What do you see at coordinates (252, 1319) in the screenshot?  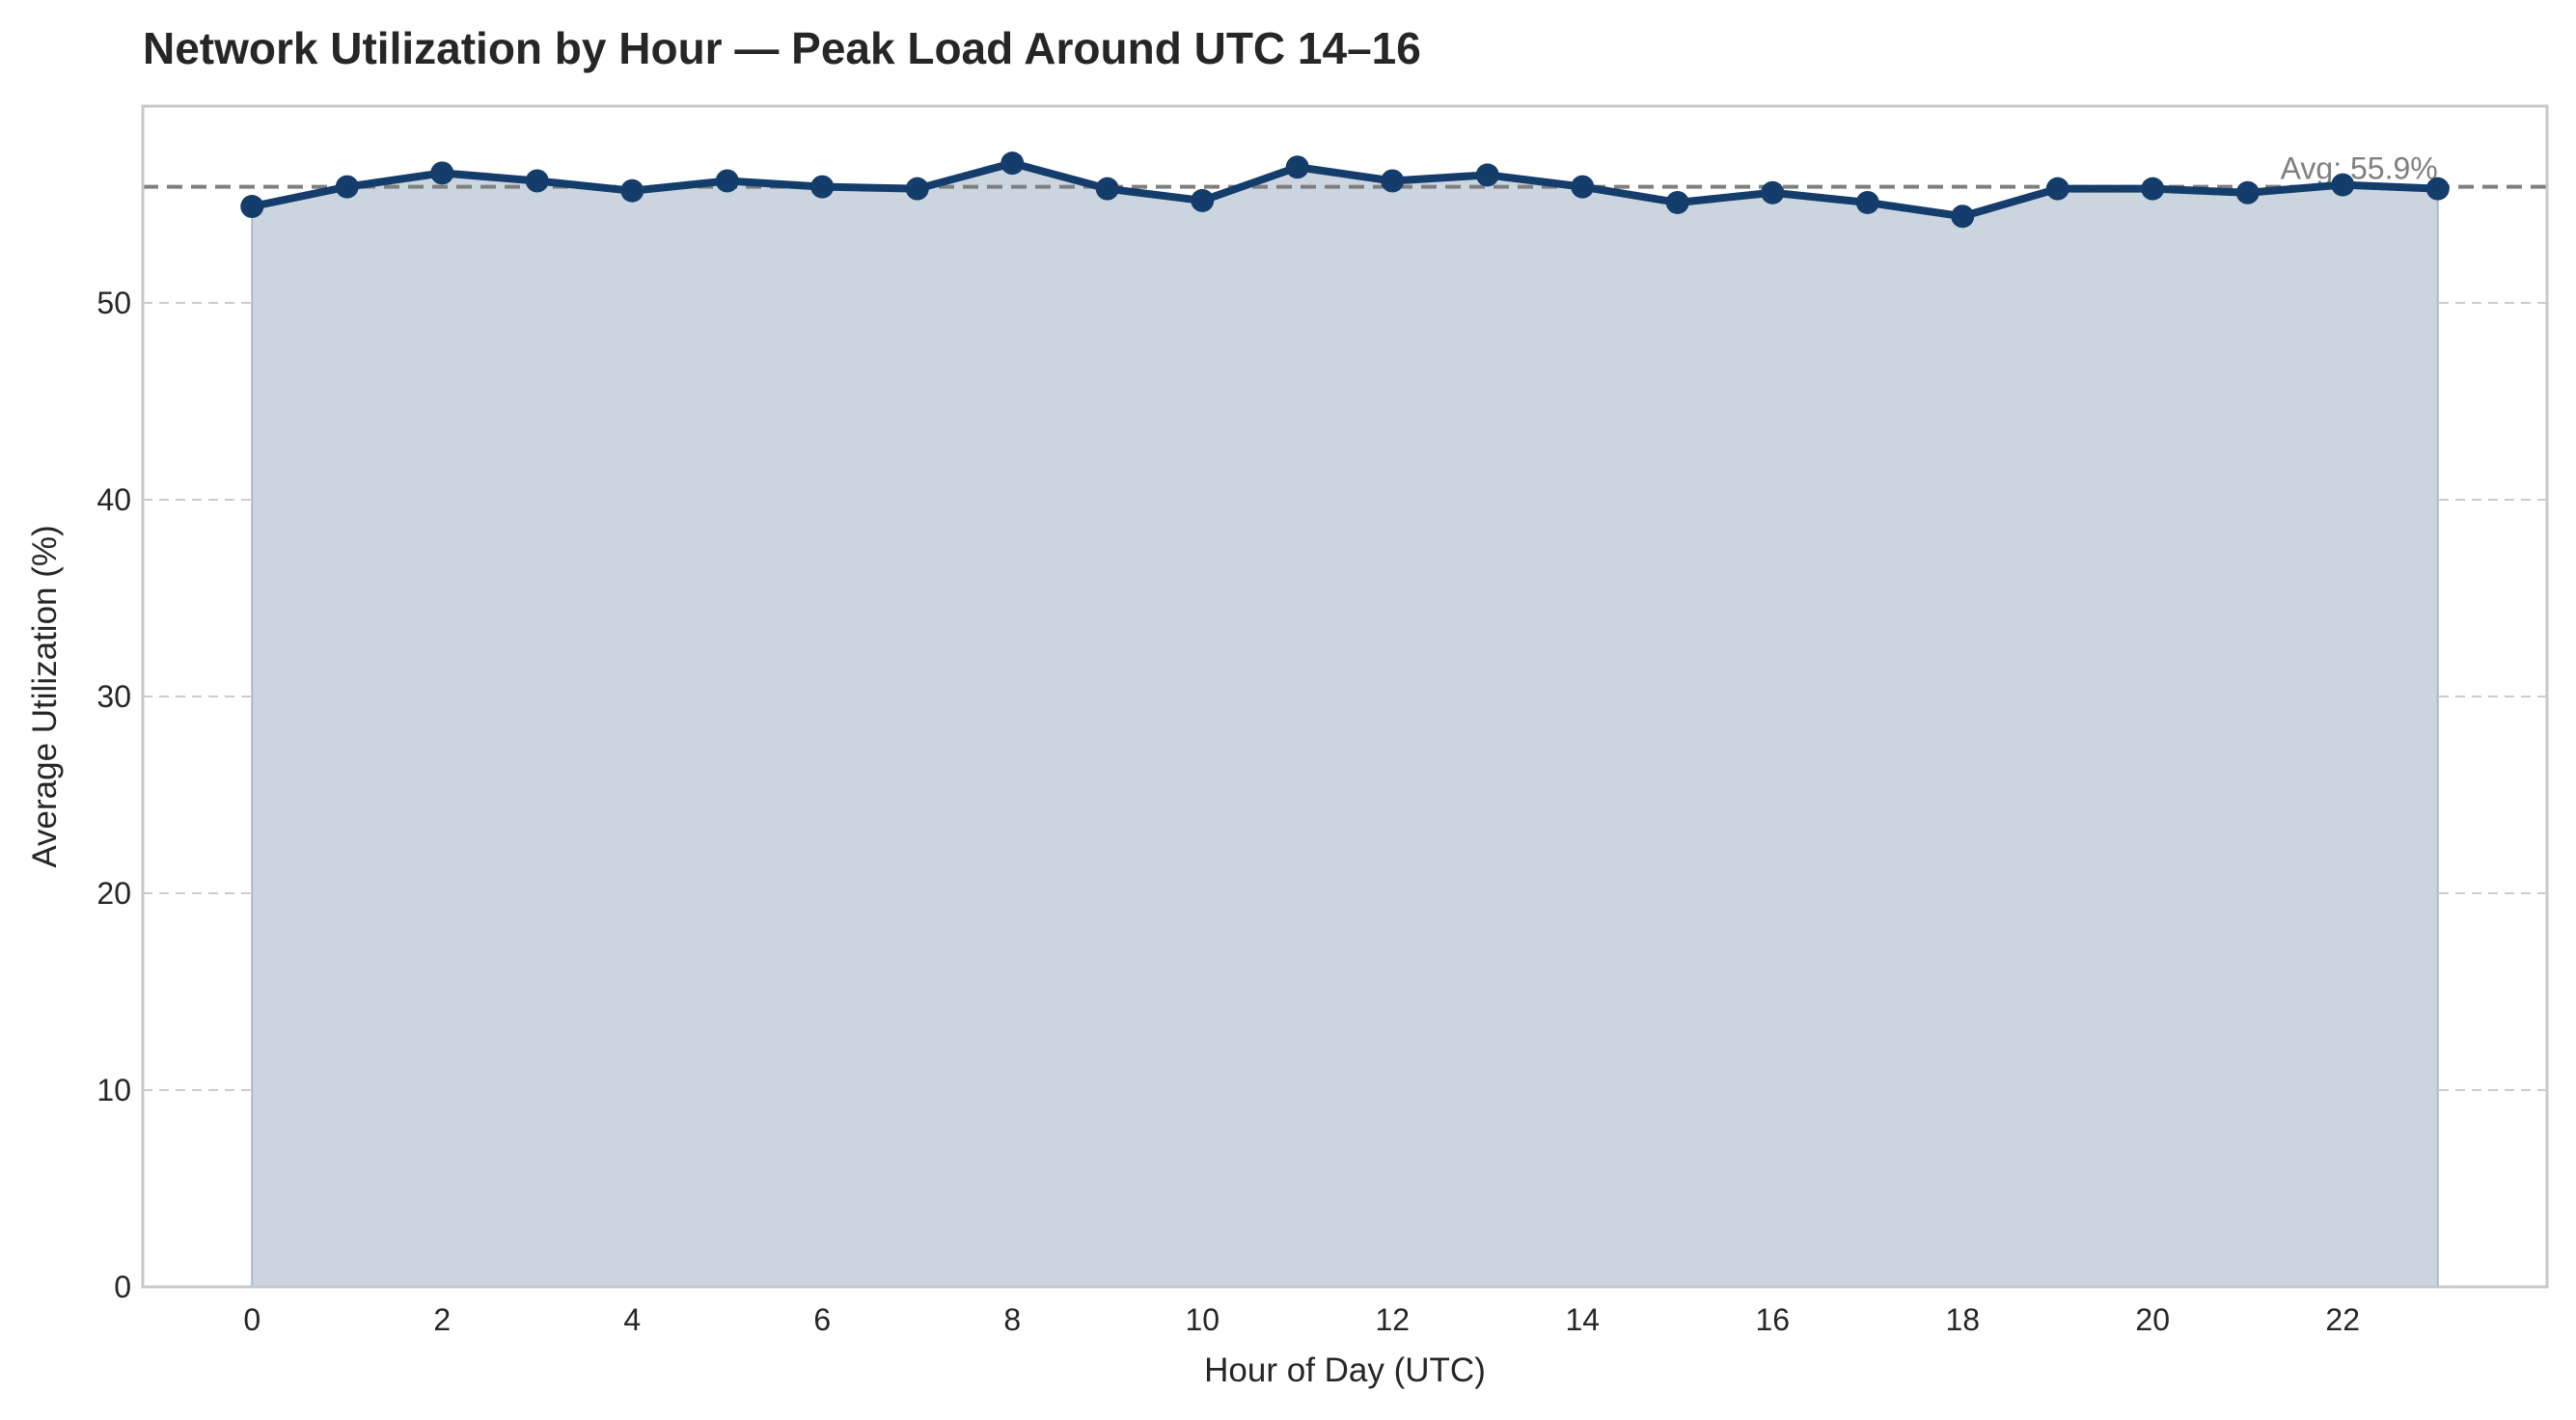 I see `x-tick-label-0: 0` at bounding box center [252, 1319].